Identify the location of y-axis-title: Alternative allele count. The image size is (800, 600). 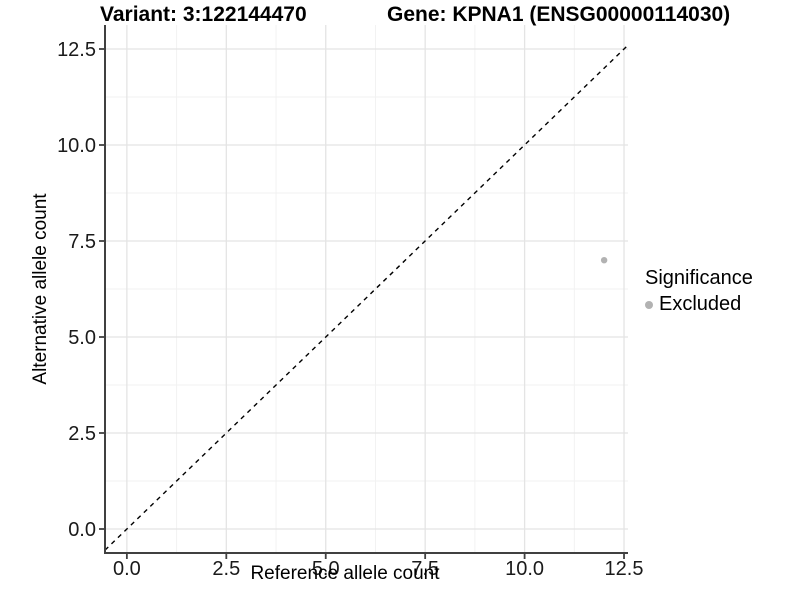
(40, 289).